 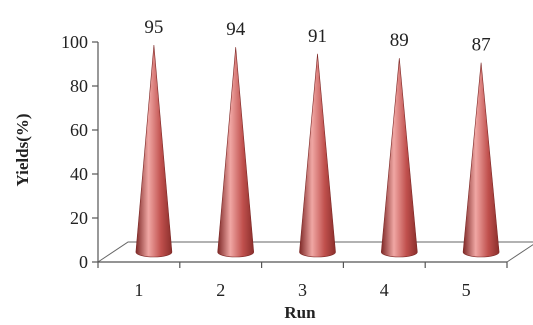 What do you see at coordinates (466, 290) in the screenshot?
I see `x-tick-label: 5` at bounding box center [466, 290].